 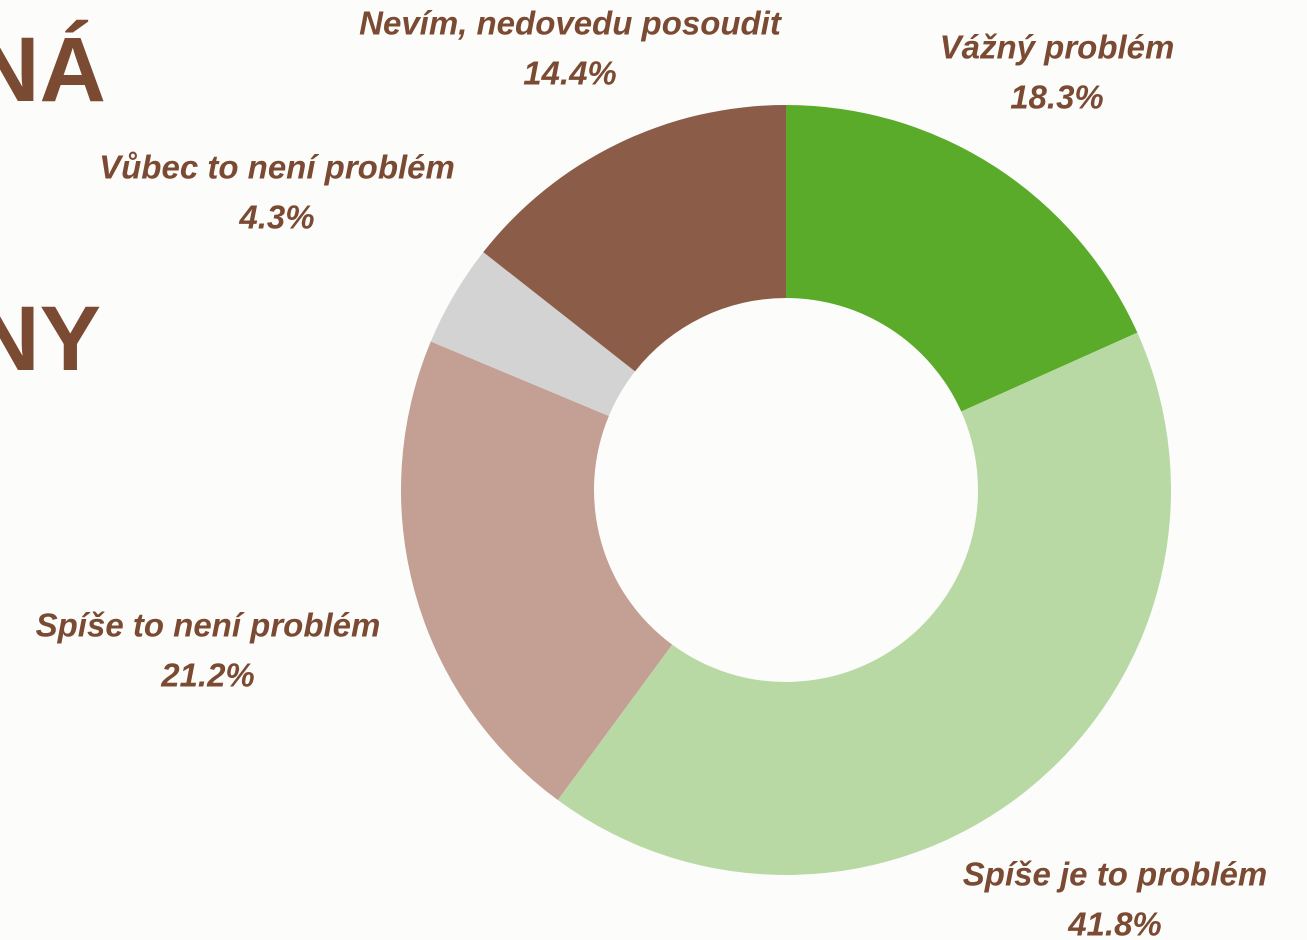 What do you see at coordinates (1114, 923) in the screenshot?
I see `value-label: 41.8%` at bounding box center [1114, 923].